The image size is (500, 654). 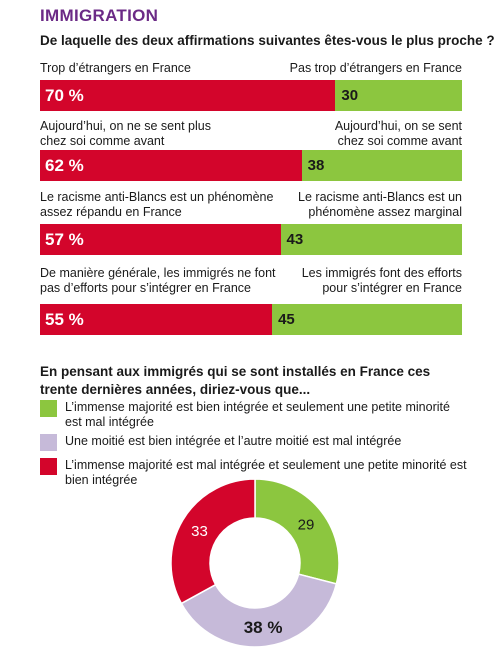 I want to click on row-3-right-value: 43, so click(x=295, y=239).